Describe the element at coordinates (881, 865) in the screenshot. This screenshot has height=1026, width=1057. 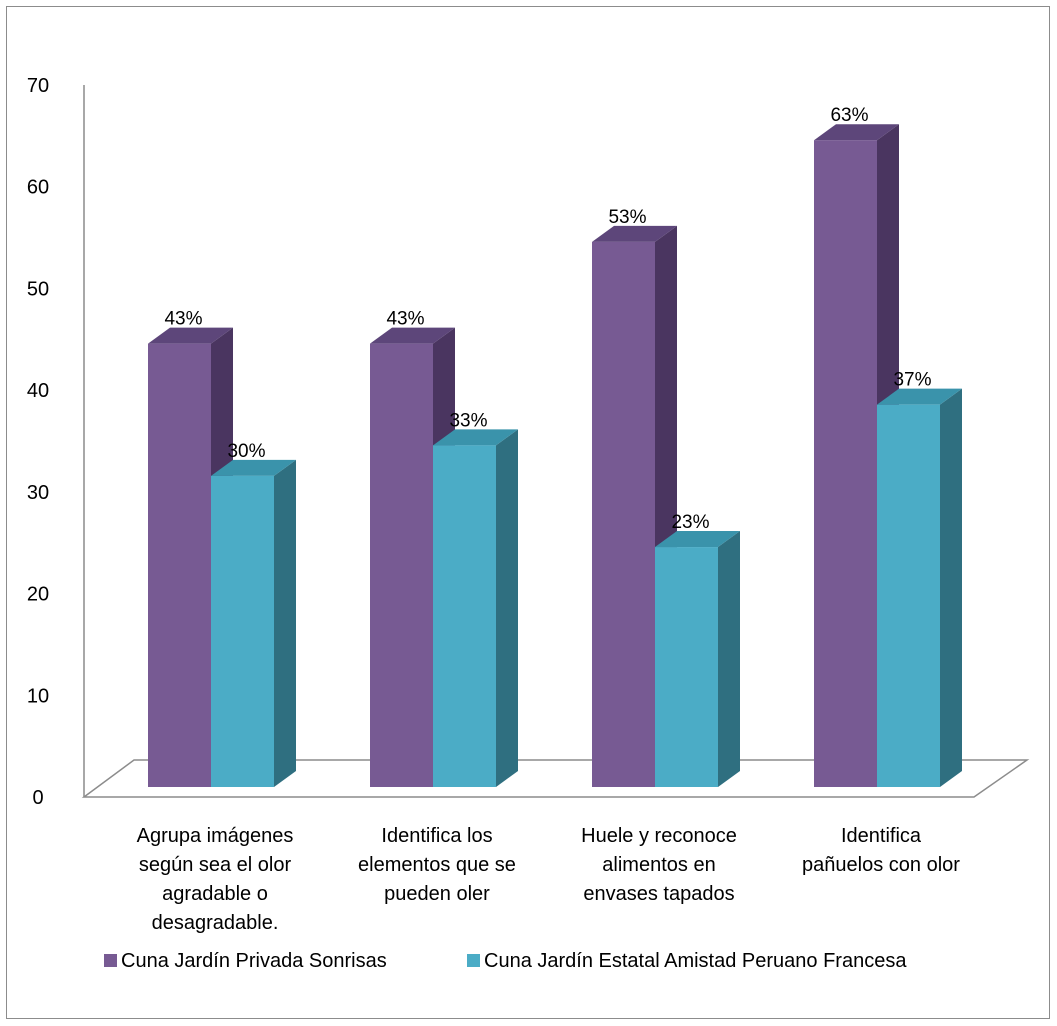
I see `category-label-4: pañuelos con olor` at that location.